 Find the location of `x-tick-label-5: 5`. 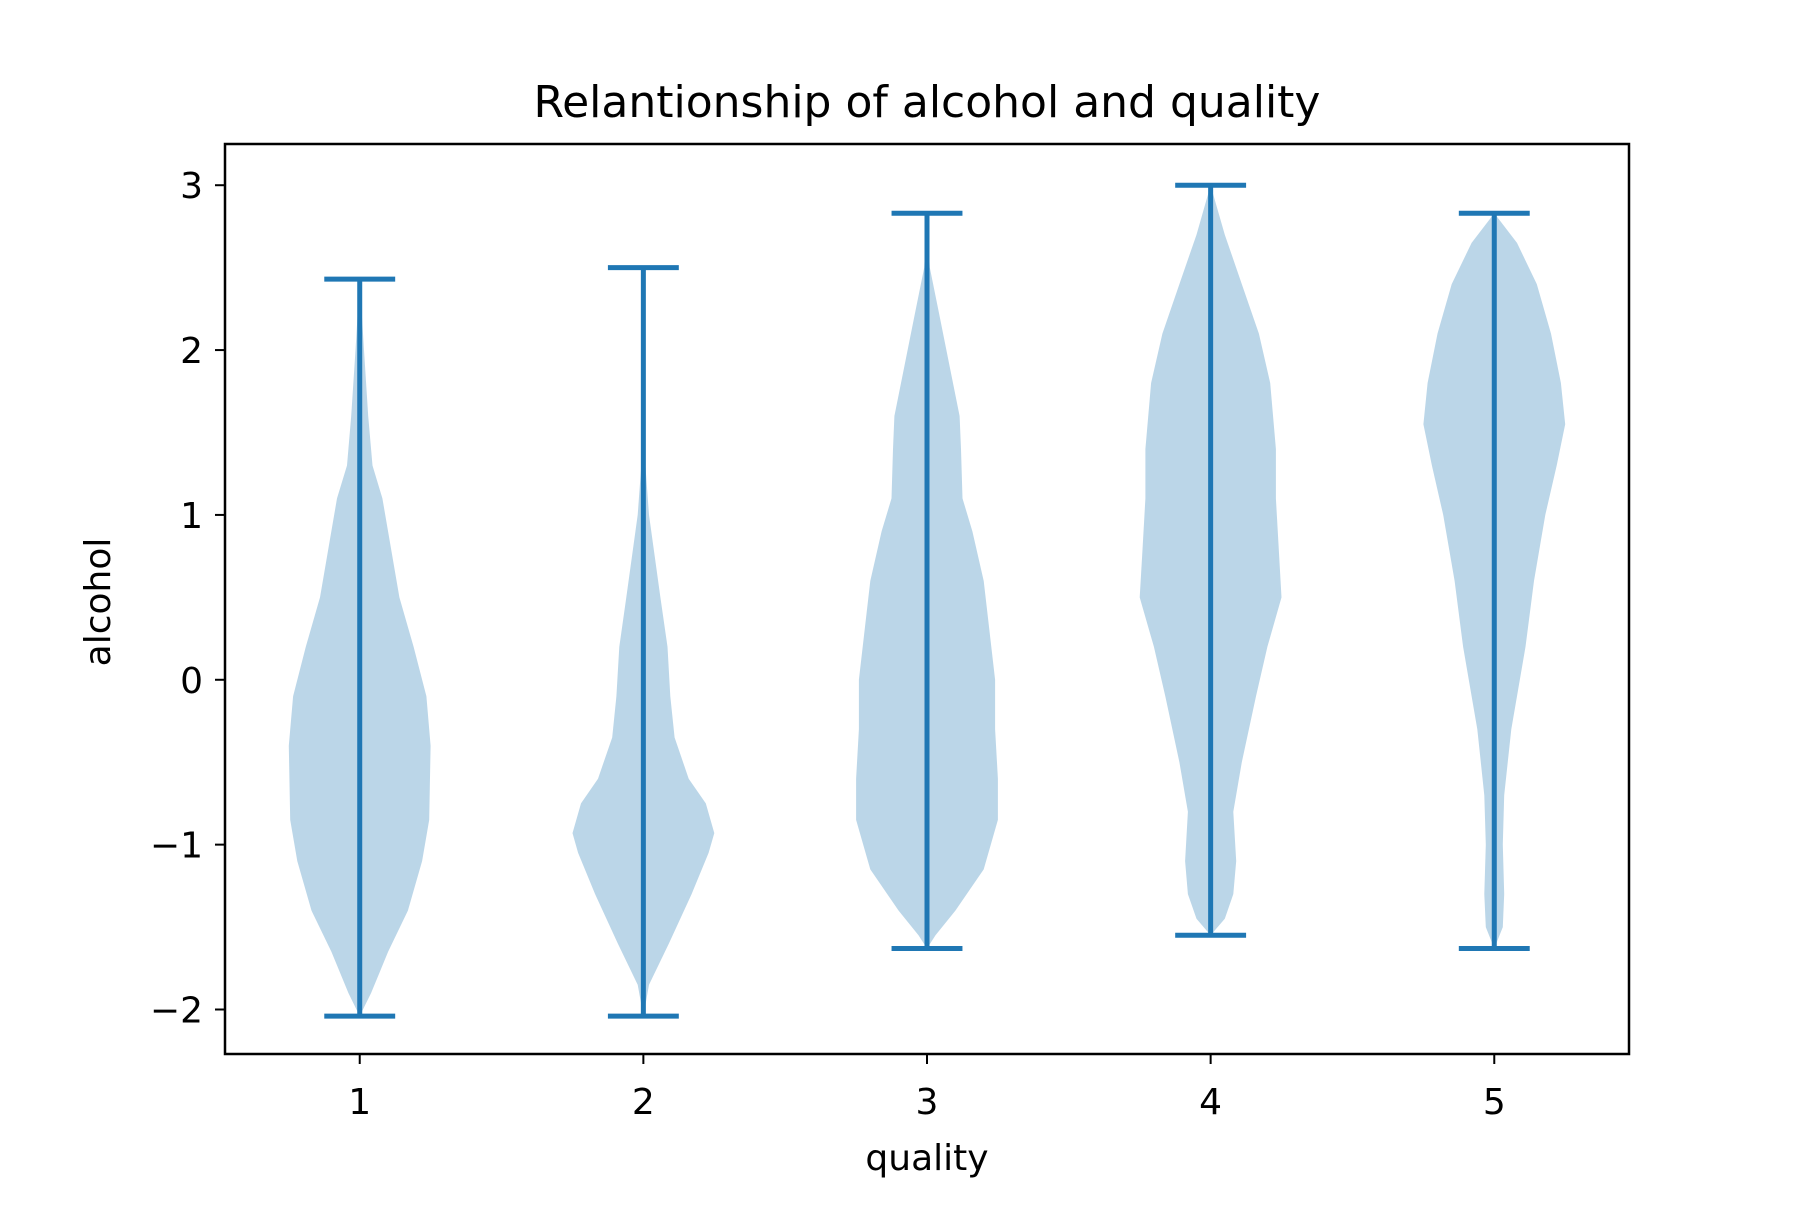

x-tick-label-5: 5 is located at coordinates (1494, 1102).